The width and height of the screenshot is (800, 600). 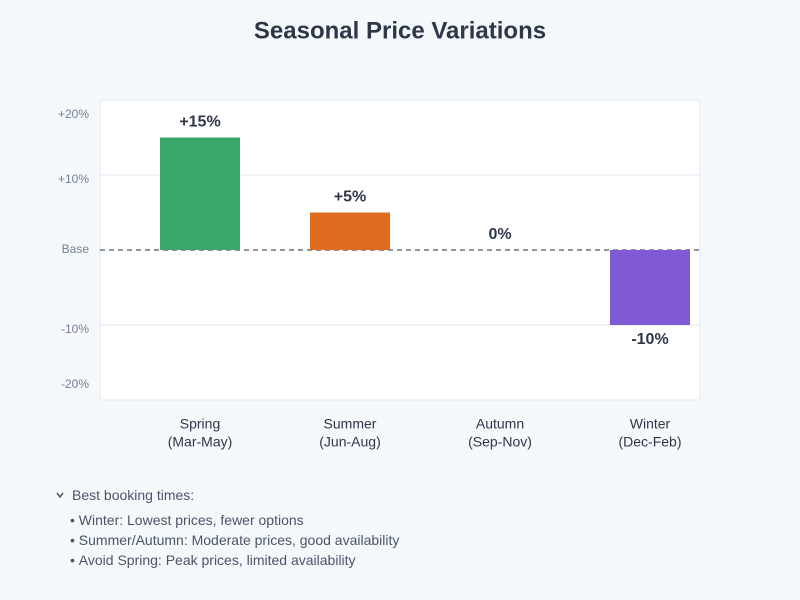 I want to click on value-label: -10%, so click(x=649, y=339).